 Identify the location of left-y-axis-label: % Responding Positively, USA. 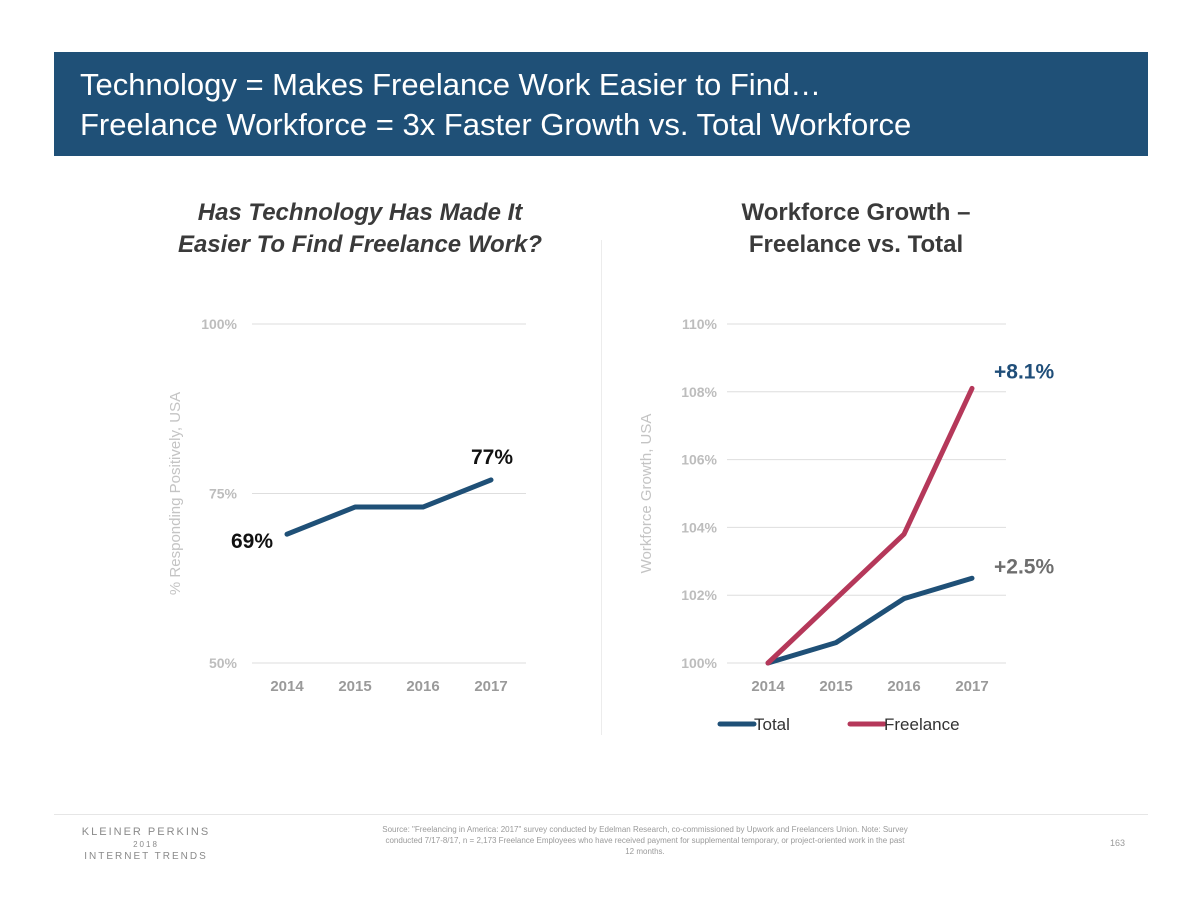
(175, 493).